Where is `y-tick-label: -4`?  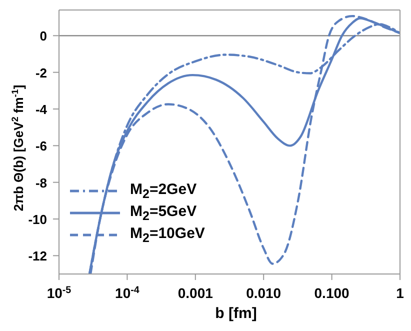 y-tick-label: -4 is located at coordinates (41, 109).